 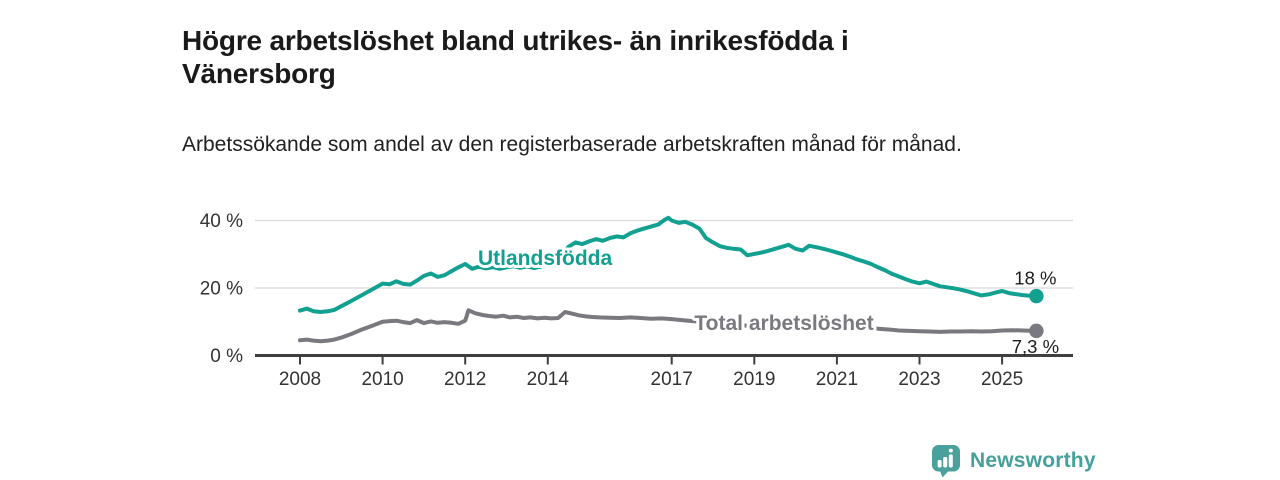 I want to click on end-value-label: 7,3 %, so click(x=1035, y=346).